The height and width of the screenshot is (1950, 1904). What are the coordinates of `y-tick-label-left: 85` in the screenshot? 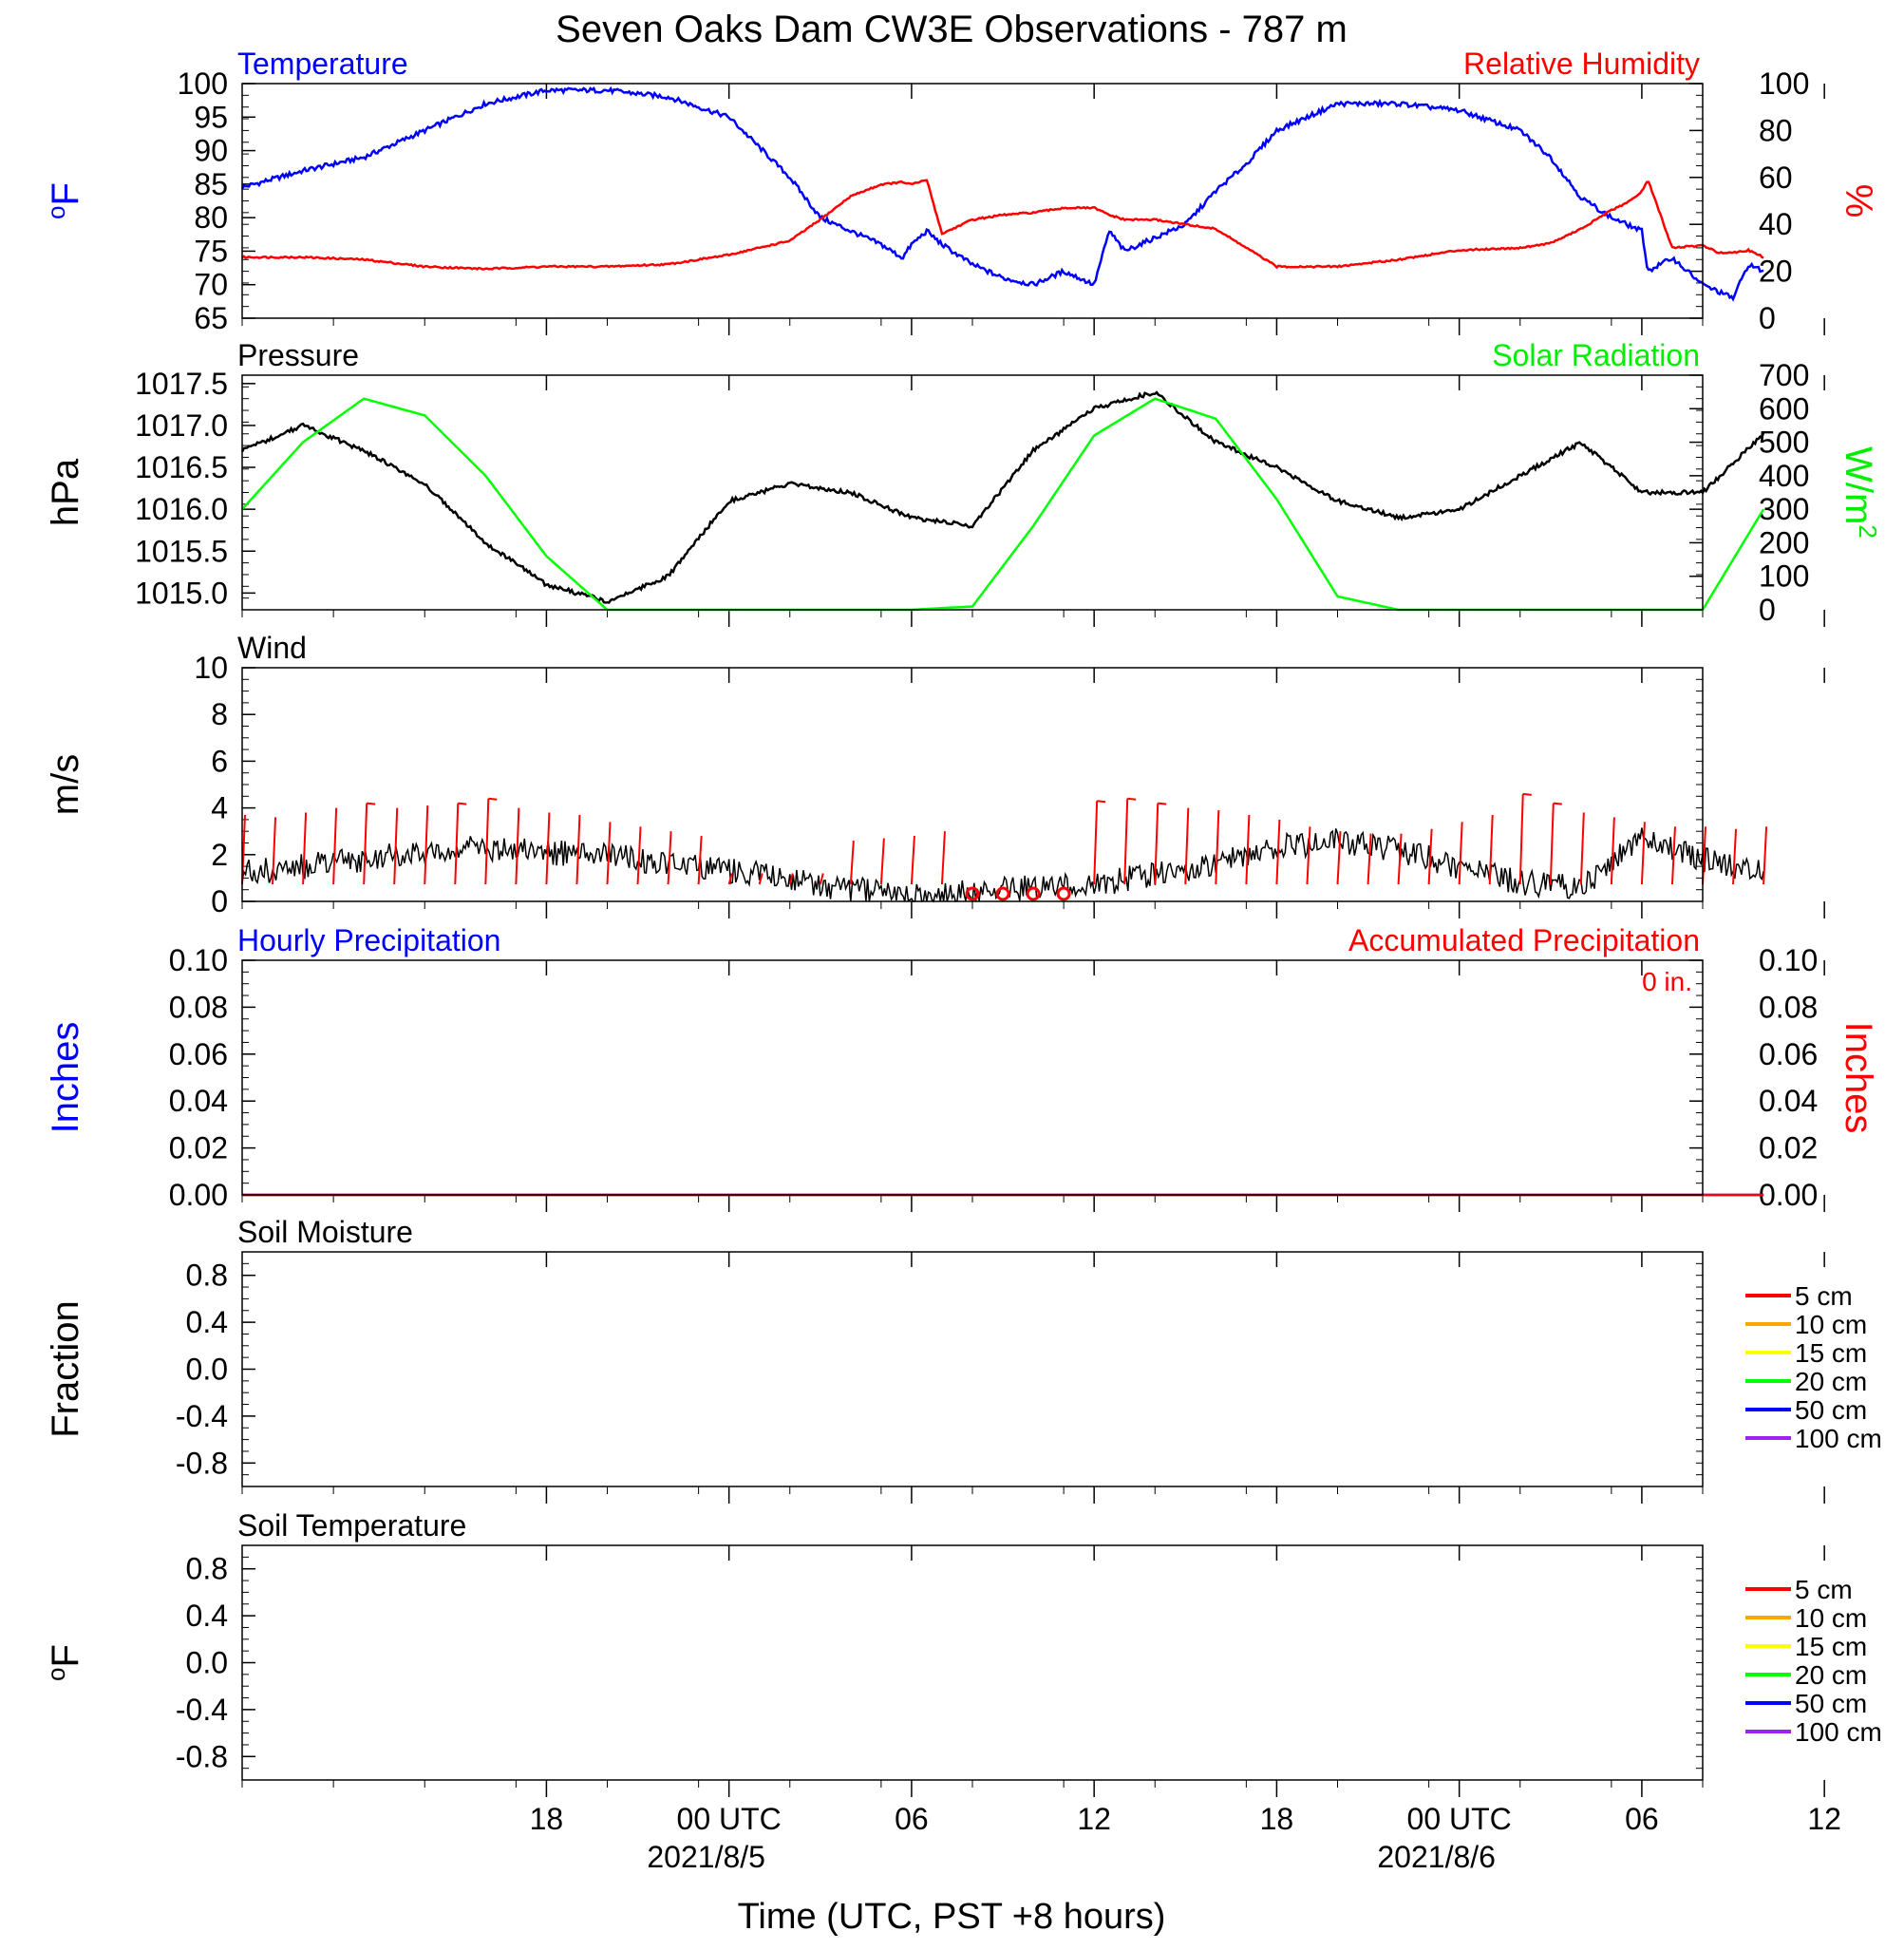 It's located at (211, 184).